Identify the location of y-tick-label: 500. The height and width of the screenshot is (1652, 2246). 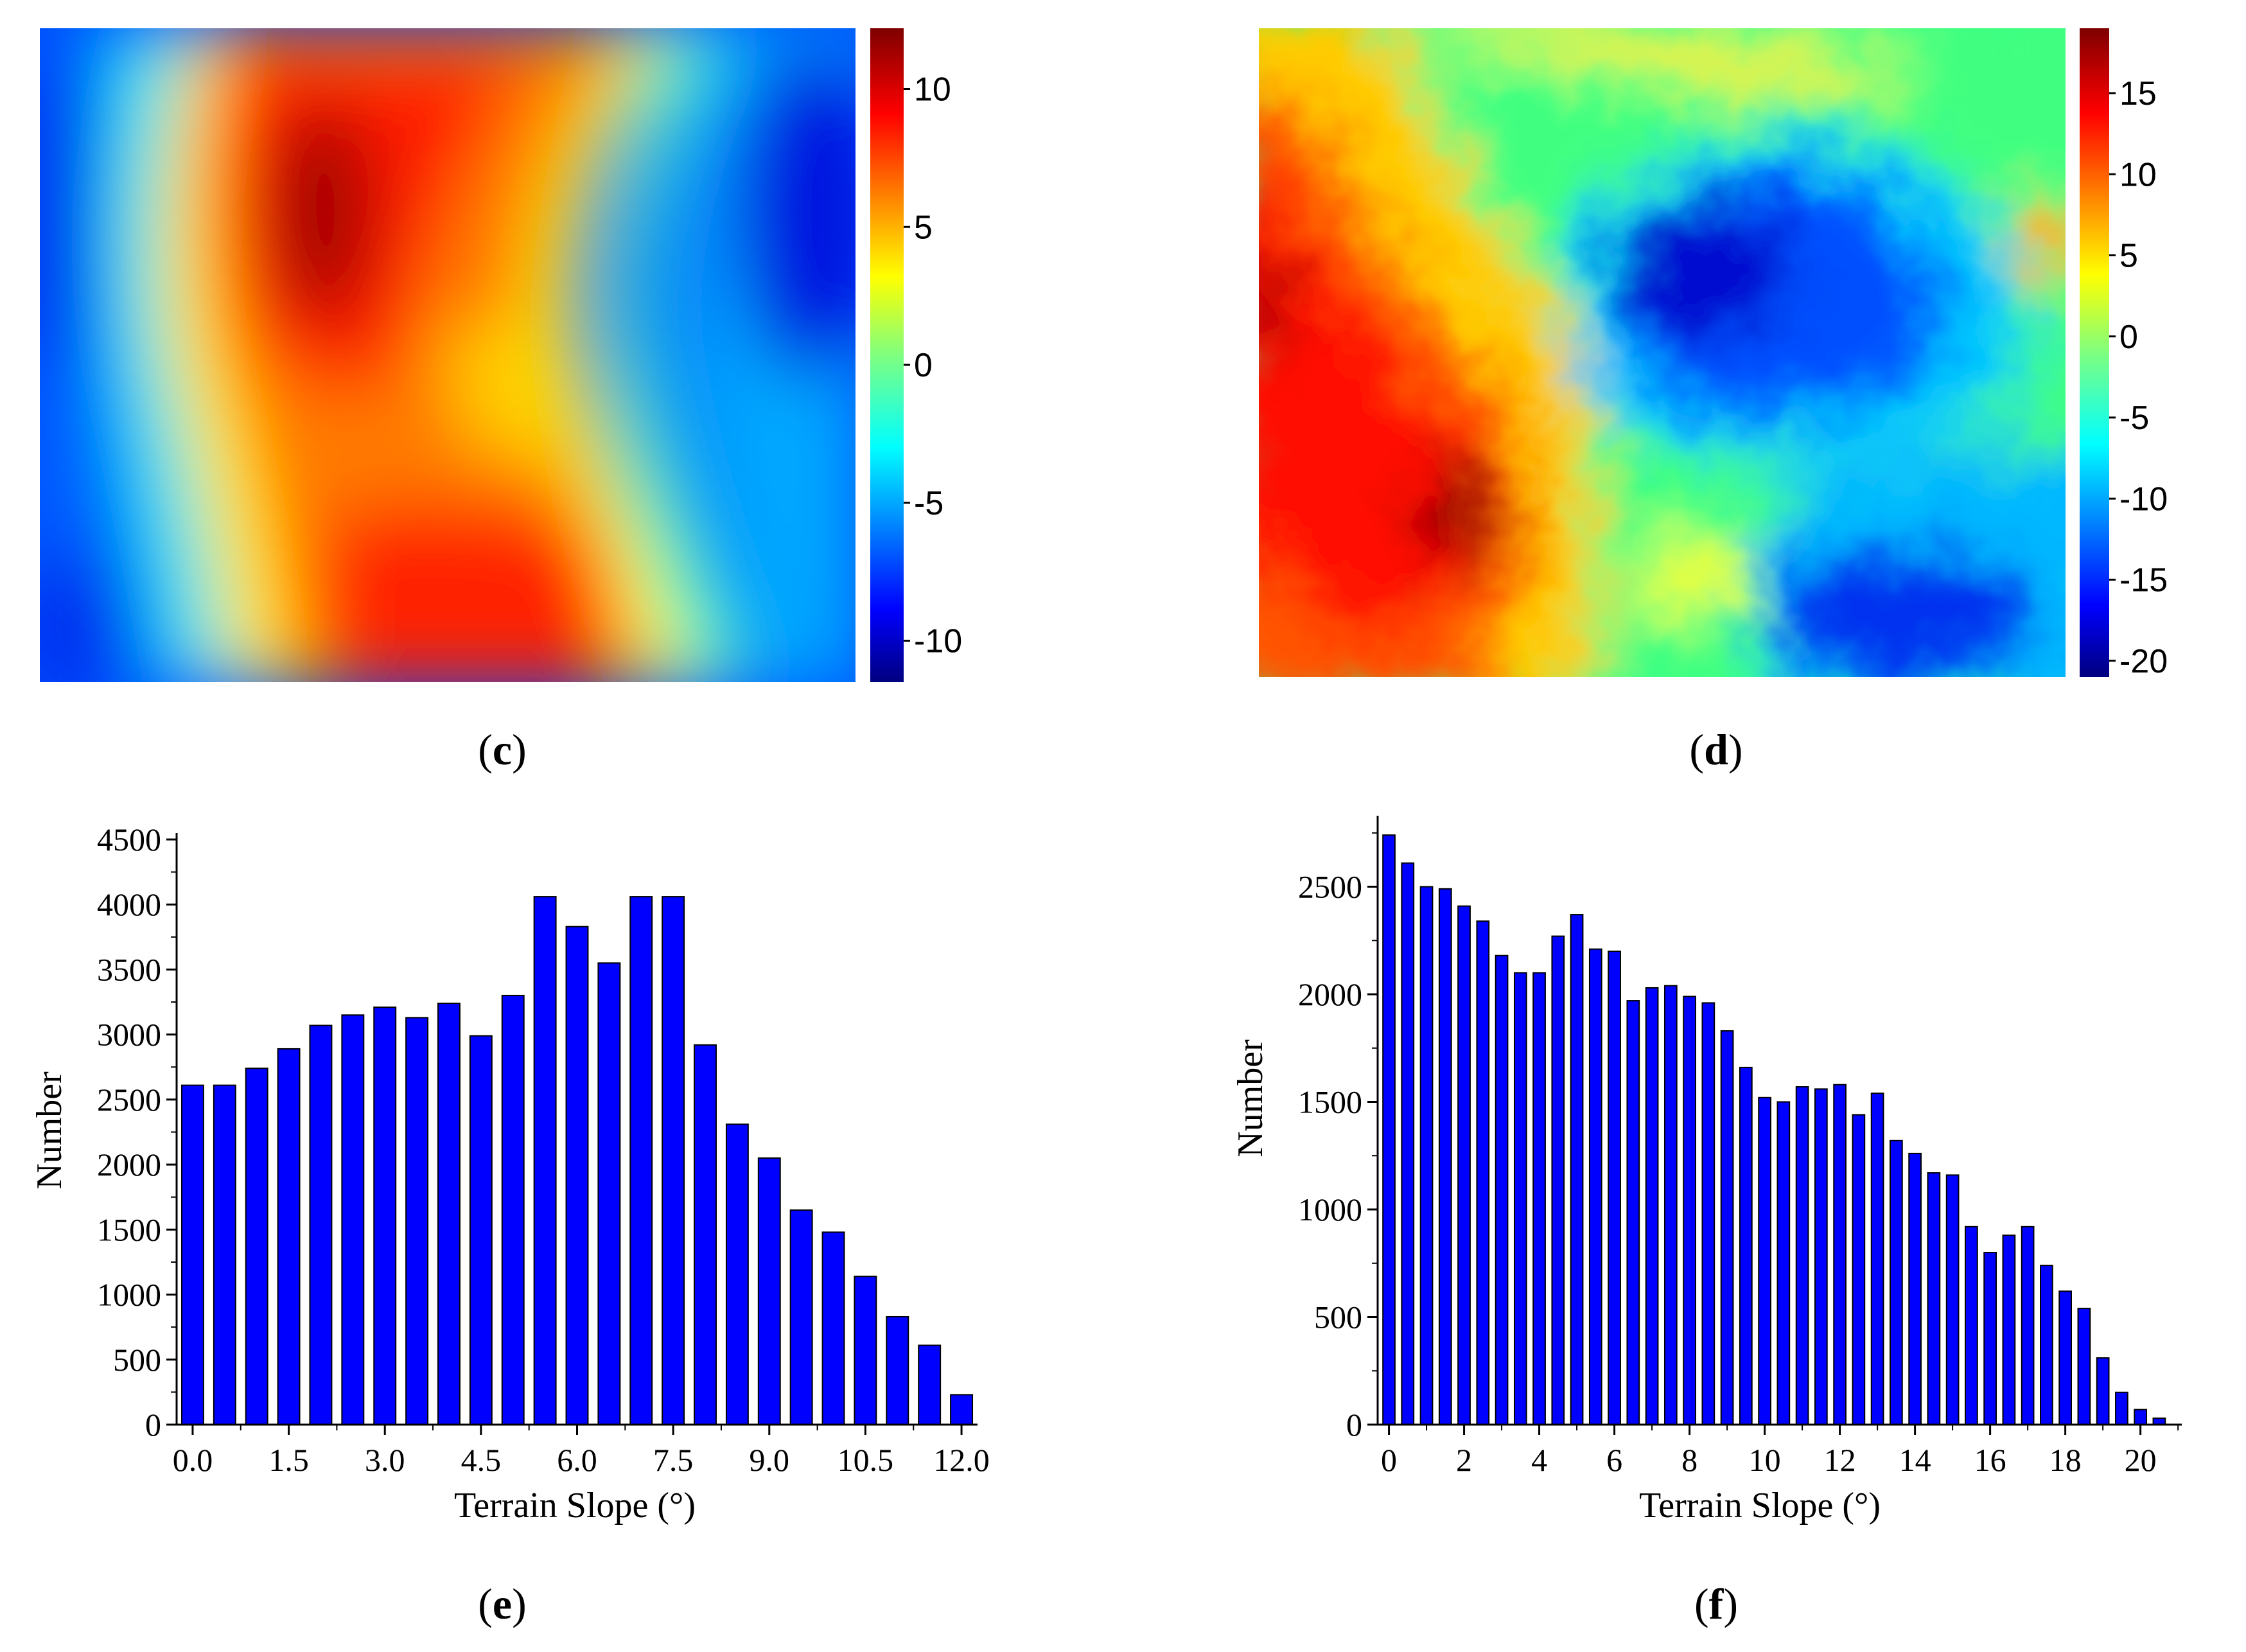
(1338, 1317).